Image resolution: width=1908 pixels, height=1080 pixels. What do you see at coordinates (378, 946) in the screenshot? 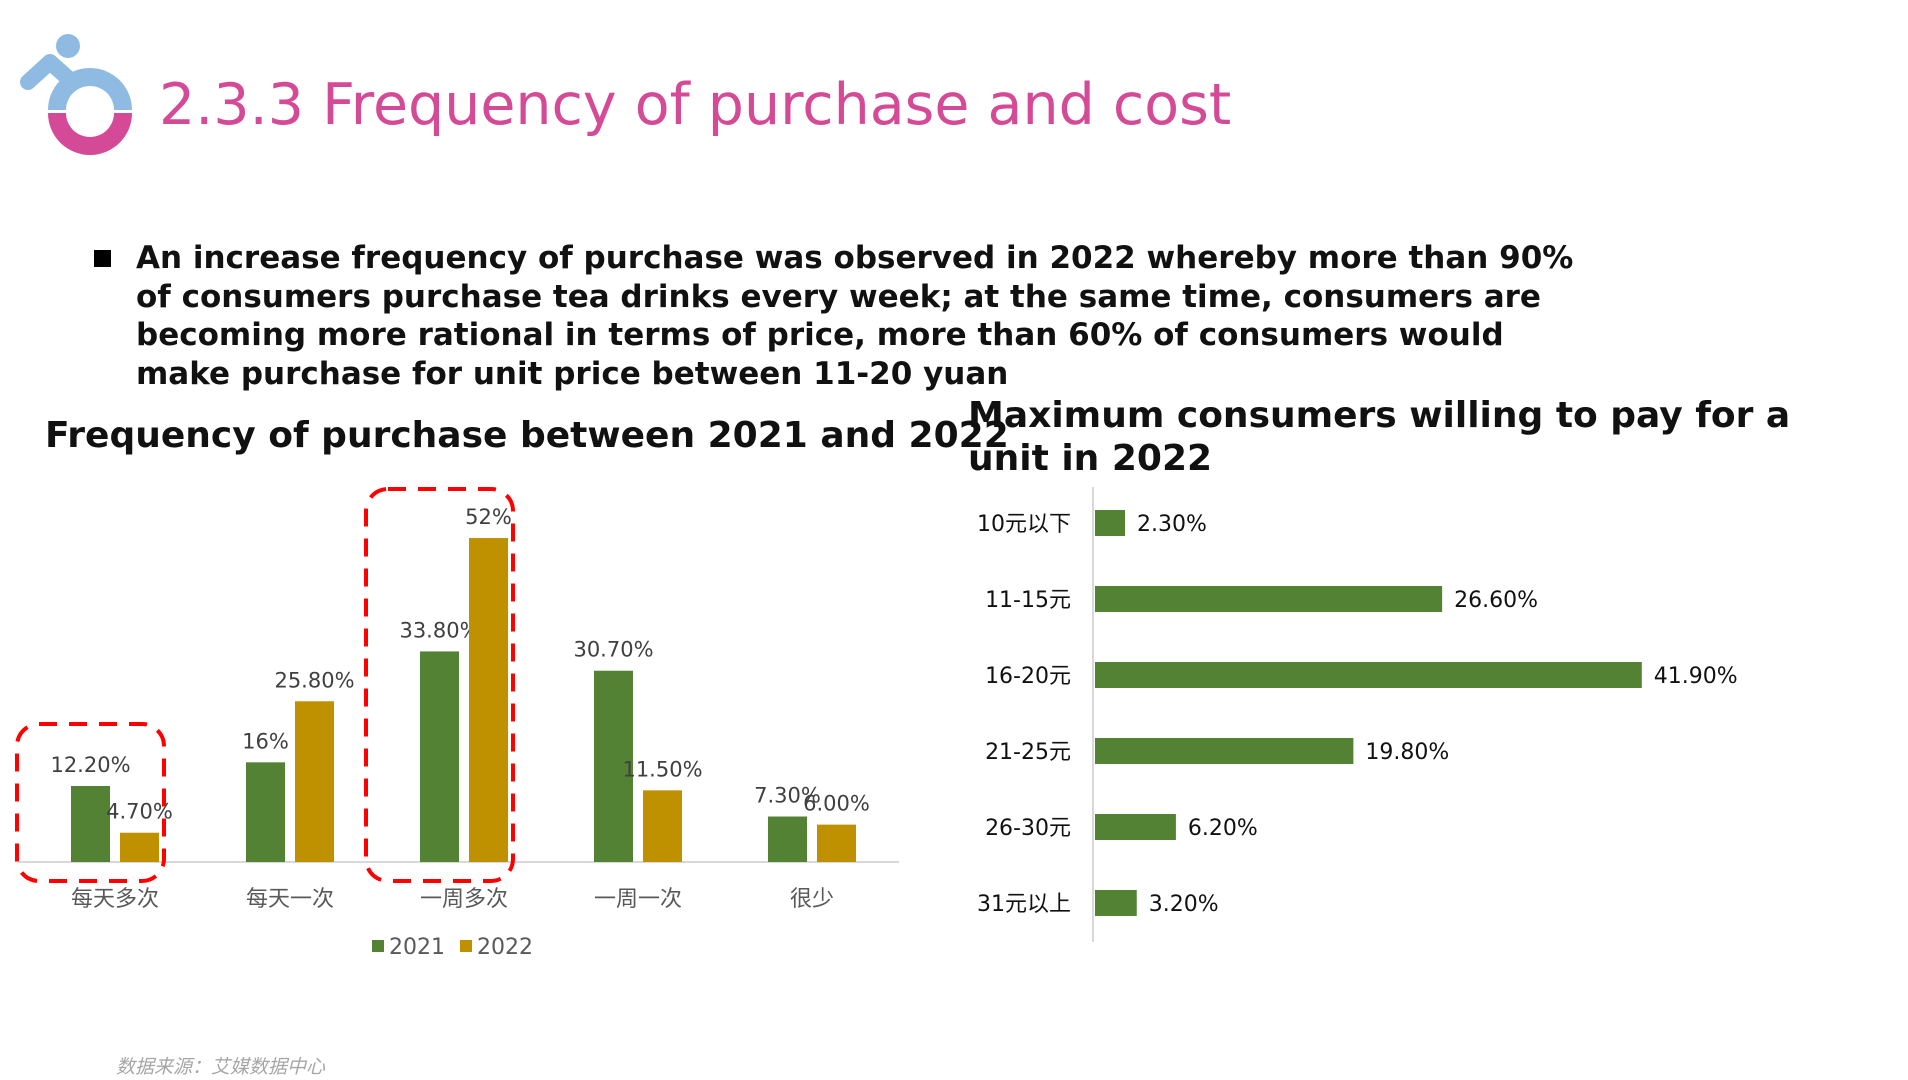
I see `legend-swatch-2021` at bounding box center [378, 946].